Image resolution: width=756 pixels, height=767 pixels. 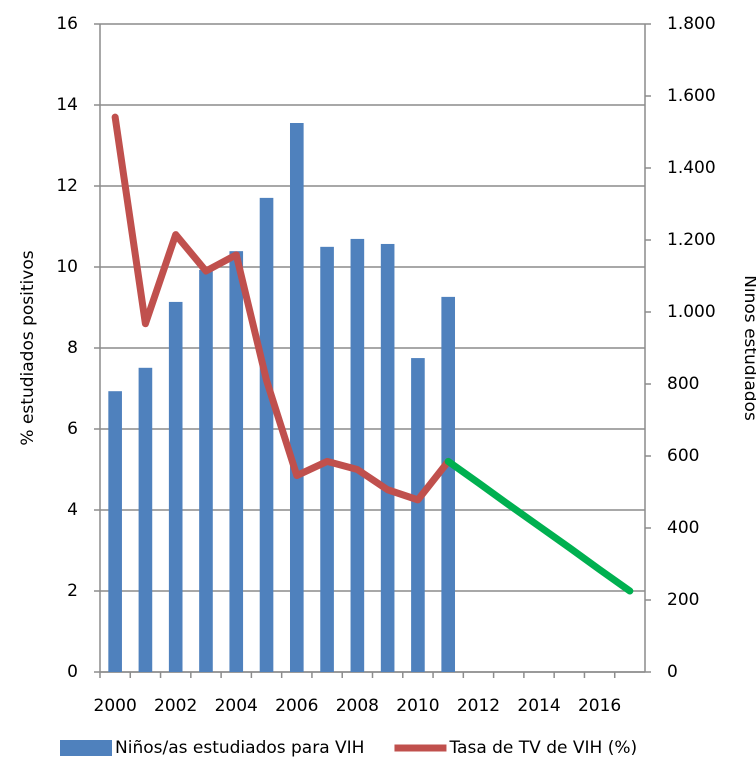 I want to click on y2-tick-label: 200, so click(x=683, y=600).